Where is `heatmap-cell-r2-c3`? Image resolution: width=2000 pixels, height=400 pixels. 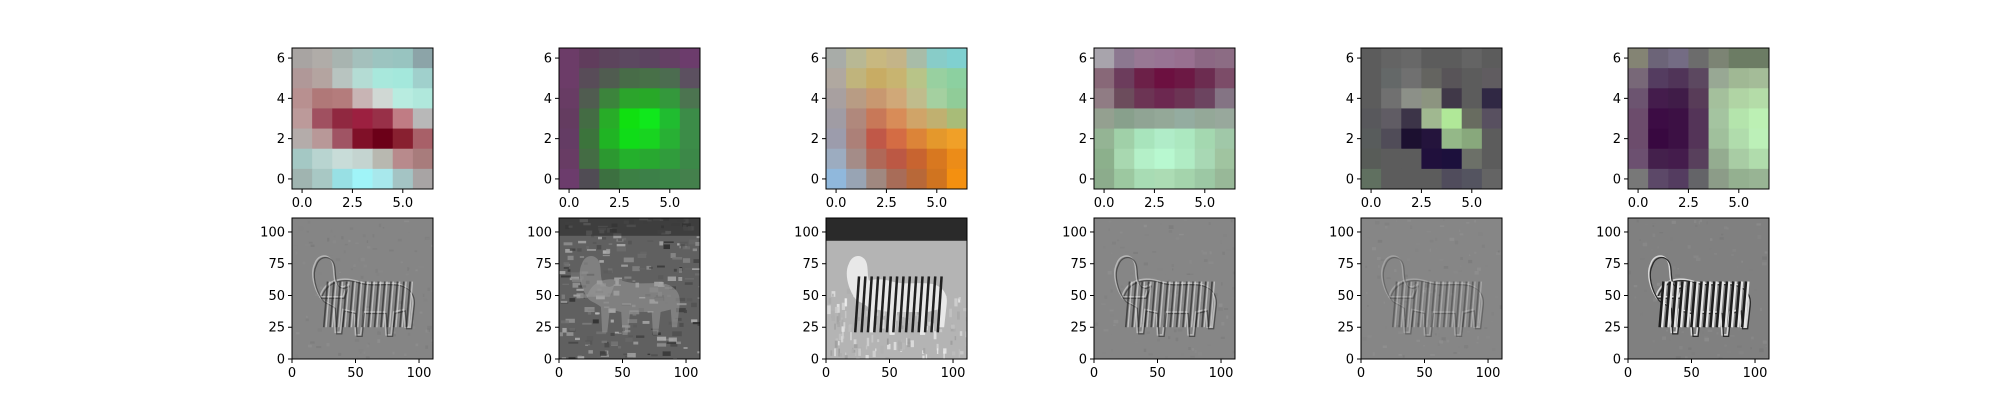 heatmap-cell-r2-c3 is located at coordinates (1431, 98).